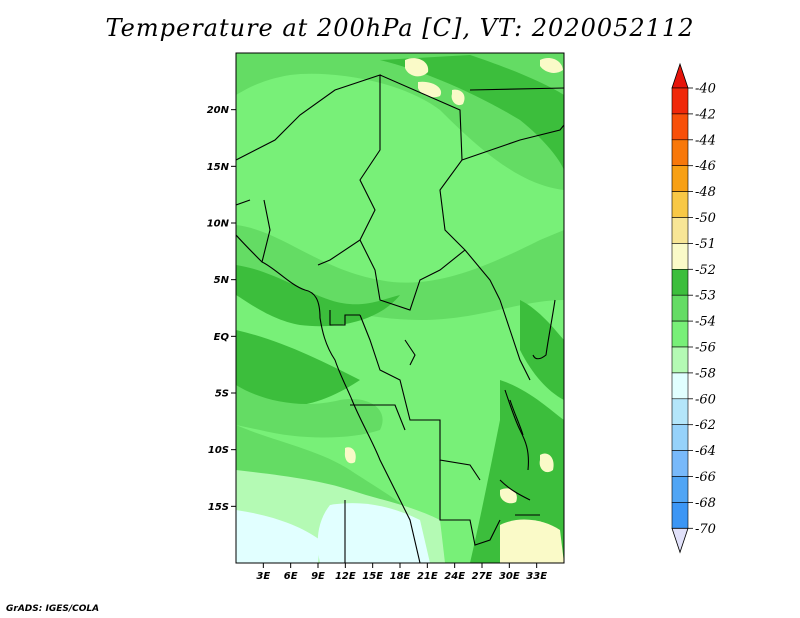 The height and width of the screenshot is (618, 800). I want to click on colorbar-label: -64, so click(705, 451).